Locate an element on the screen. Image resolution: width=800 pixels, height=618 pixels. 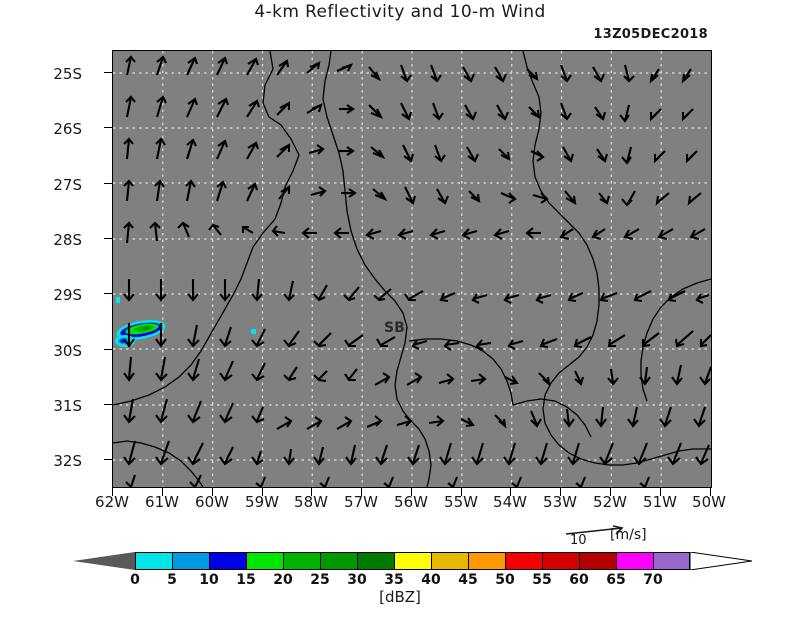
x-tick-label: 56W is located at coordinates (411, 502).